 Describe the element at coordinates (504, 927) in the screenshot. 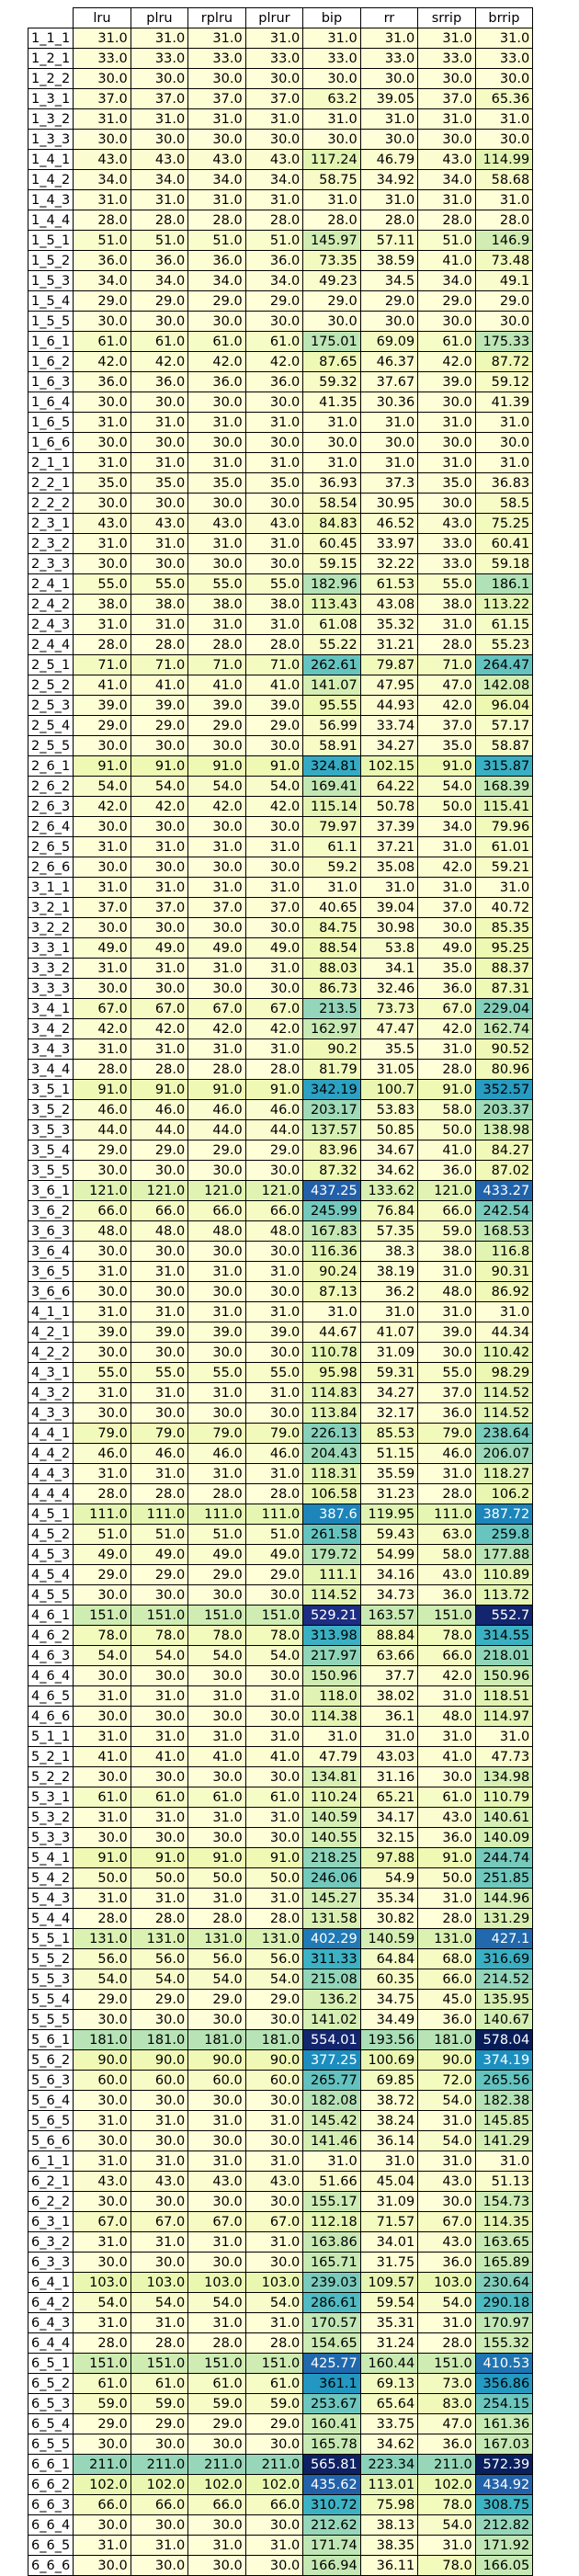

I see `value-cell-brrip: 85.35` at that location.